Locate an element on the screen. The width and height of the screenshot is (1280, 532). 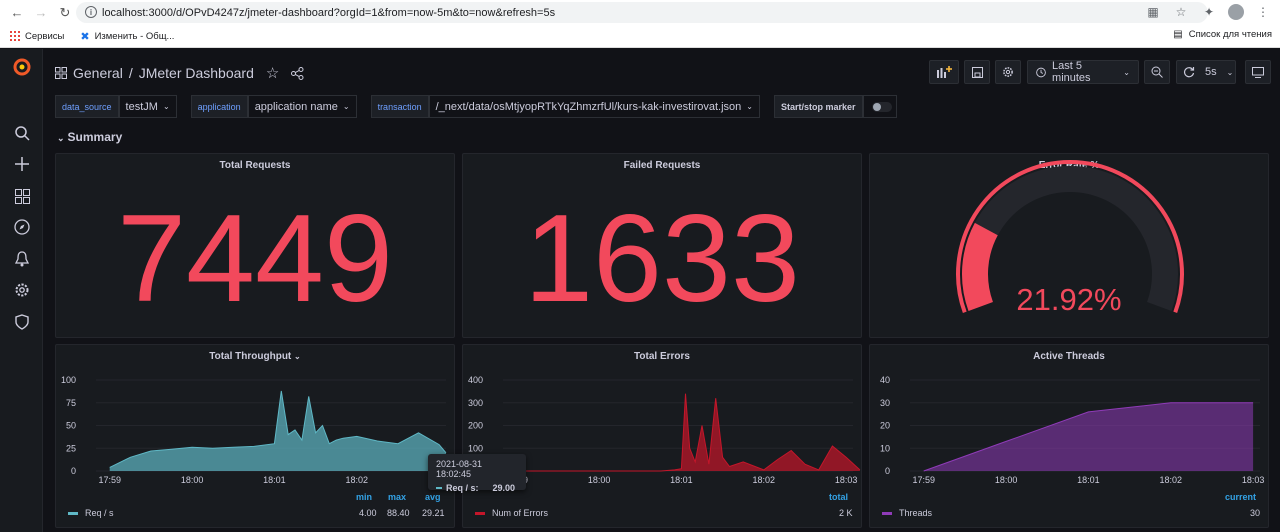
stat-value: 7449 is located at coordinates (255, 259).